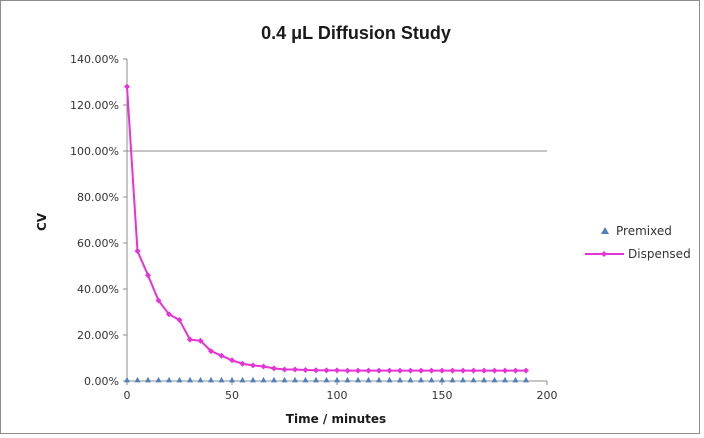  I want to click on series-premixed, so click(326, 379).